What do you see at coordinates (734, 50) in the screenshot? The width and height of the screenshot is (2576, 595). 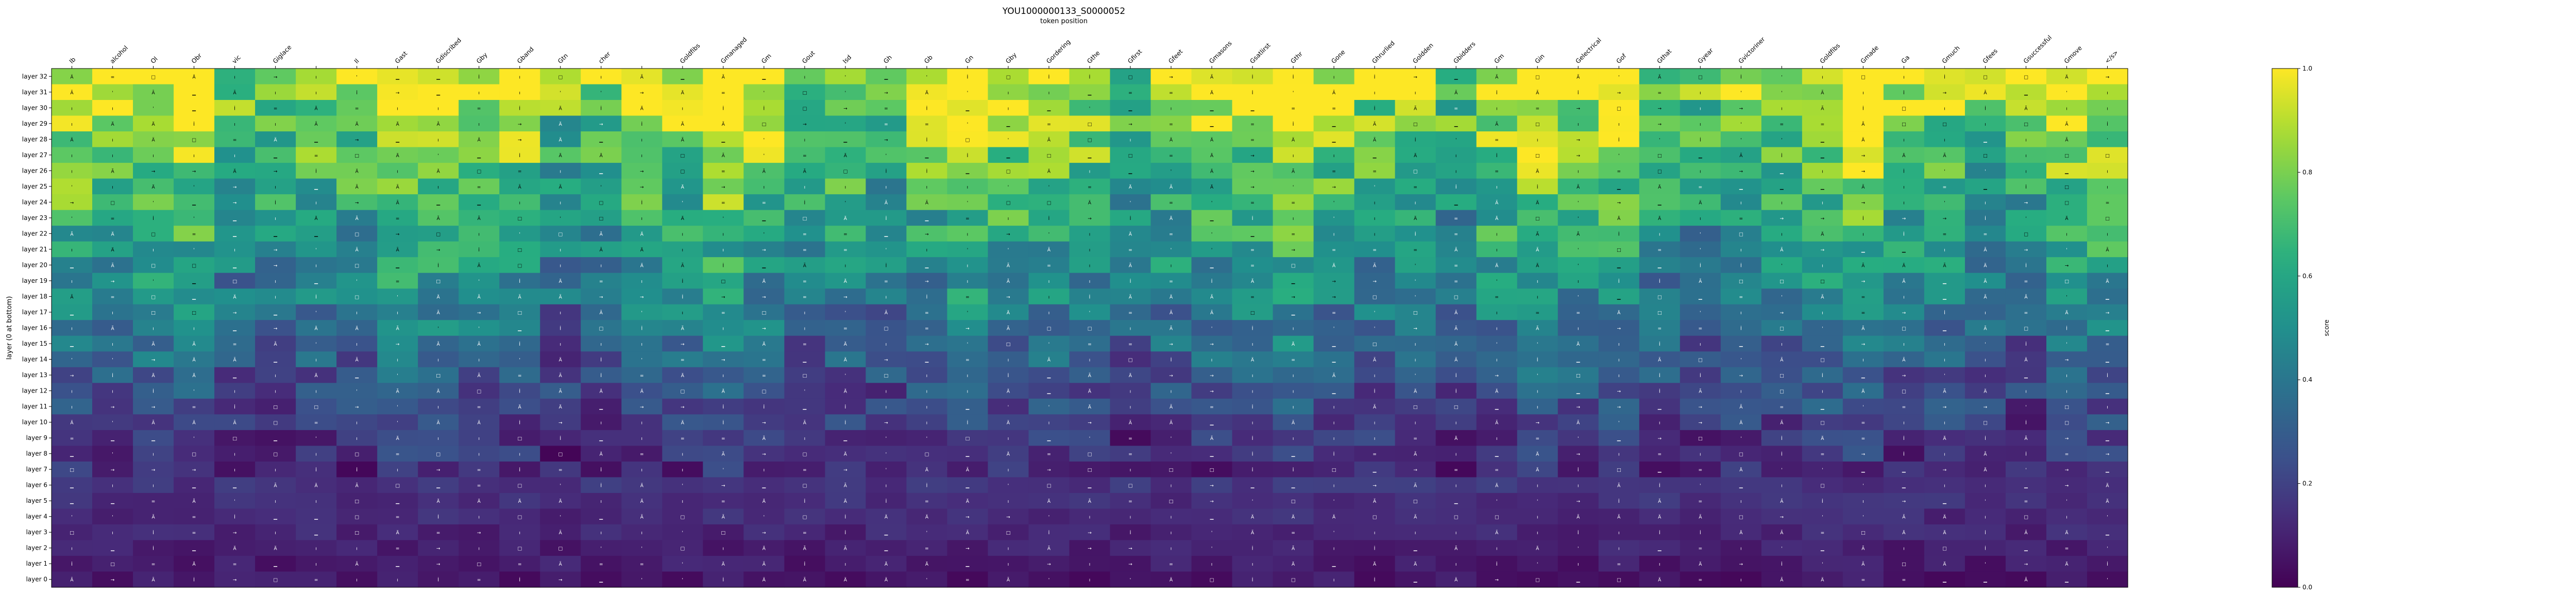 I see `x-tick-label: Gmanaged` at bounding box center [734, 50].